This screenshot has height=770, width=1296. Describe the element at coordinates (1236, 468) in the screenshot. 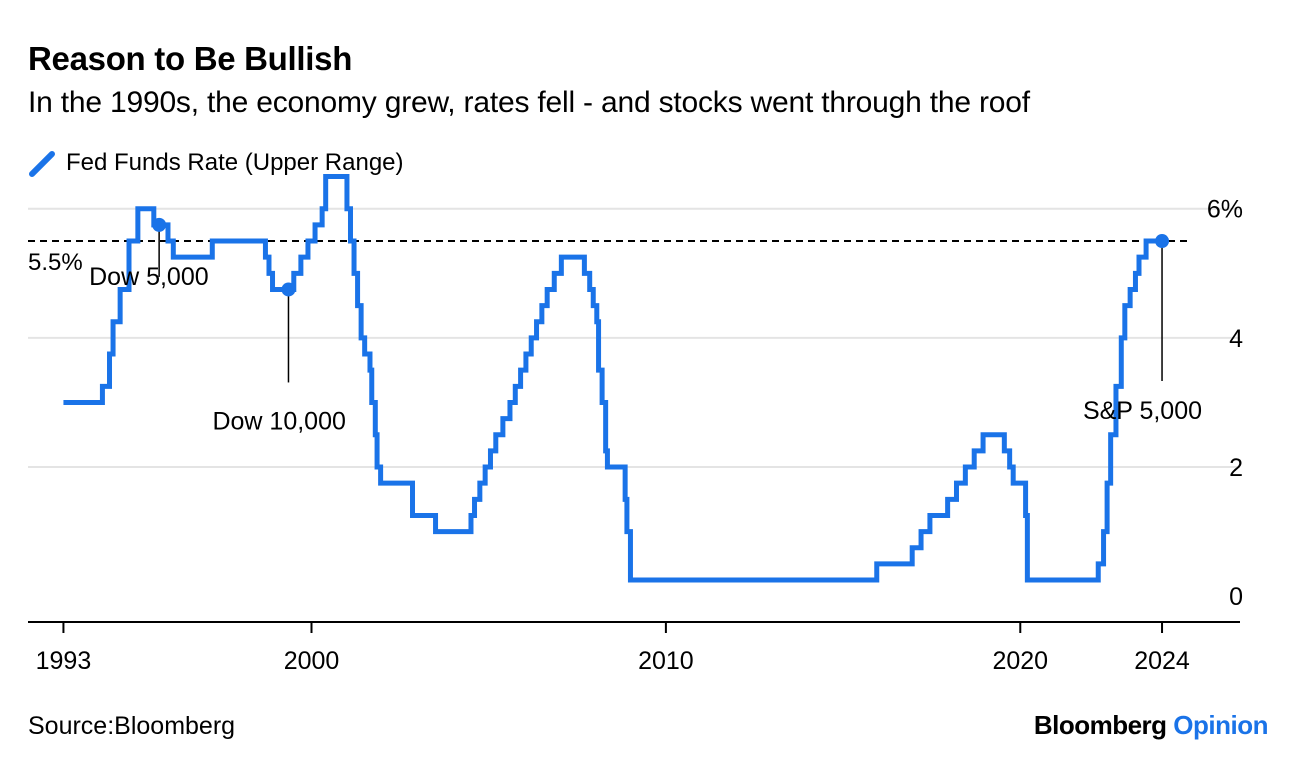

I see `y-tick-label: 2` at that location.